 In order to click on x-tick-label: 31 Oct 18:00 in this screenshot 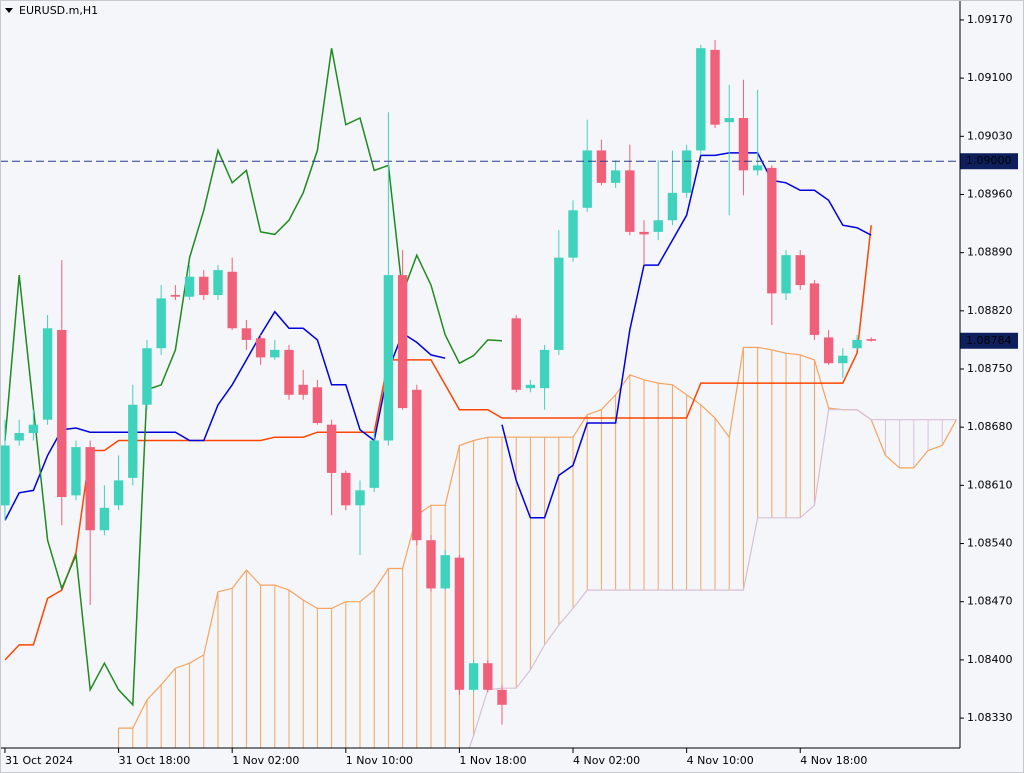, I will do `click(155, 760)`.